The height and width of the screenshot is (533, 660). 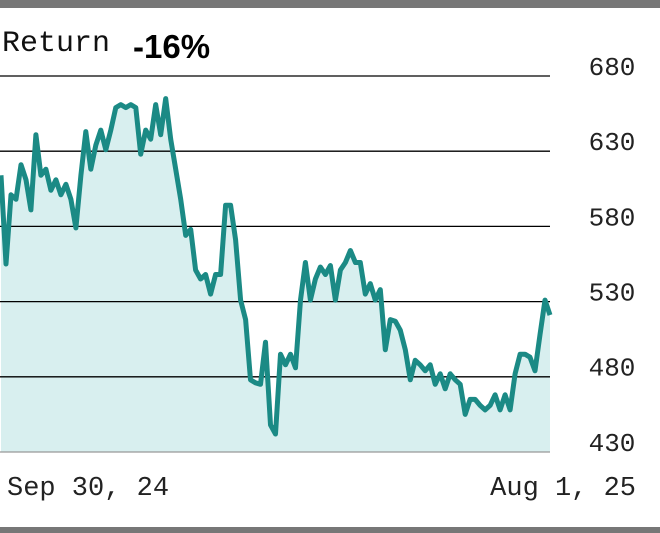 I want to click on x-tick-label: Aug 1, 25, so click(x=563, y=489).